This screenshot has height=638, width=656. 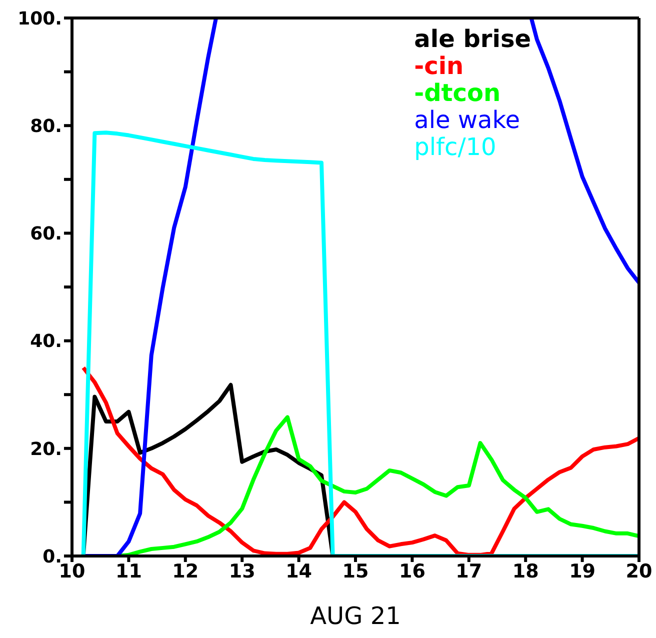 I want to click on x-tick-label: 13, so click(x=242, y=571).